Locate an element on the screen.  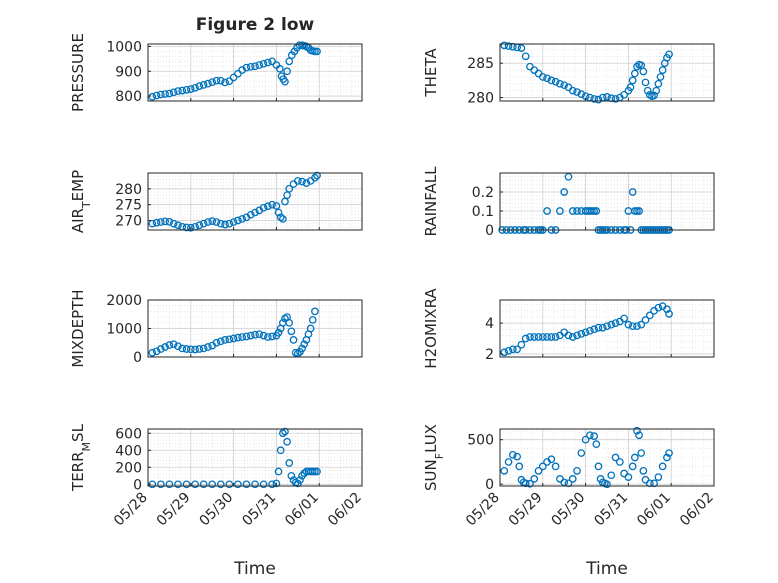
y-axis-label-part: RAINFALL is located at coordinates (431, 201).